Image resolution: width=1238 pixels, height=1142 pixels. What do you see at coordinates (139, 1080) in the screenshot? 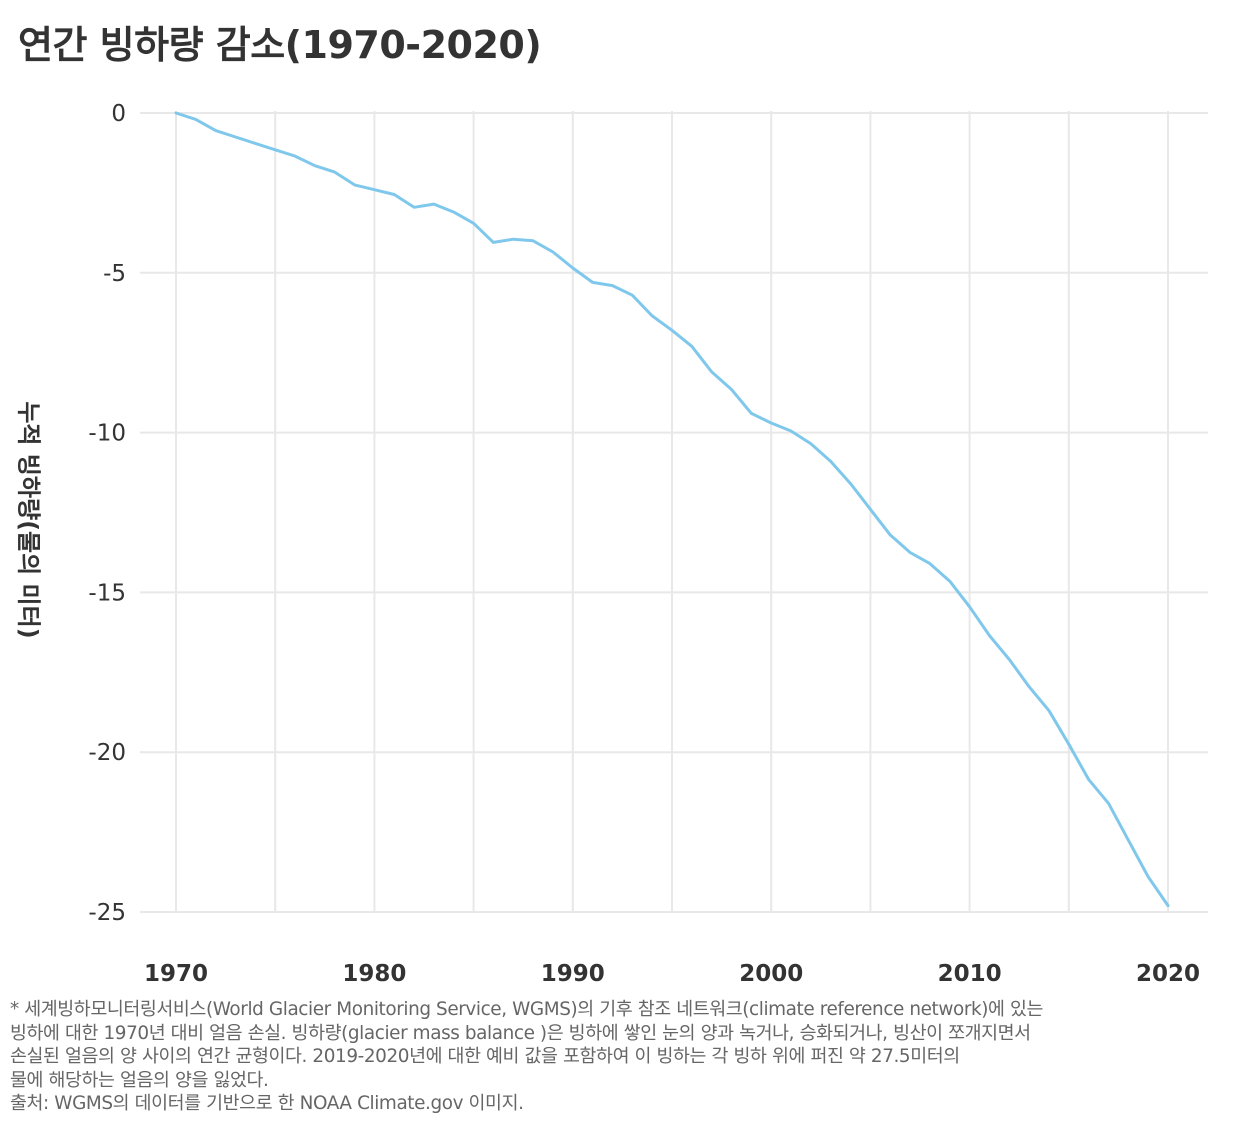
I see `footnote-line: 물에 해당하는 얼음의 양을 잃었다.` at bounding box center [139, 1080].